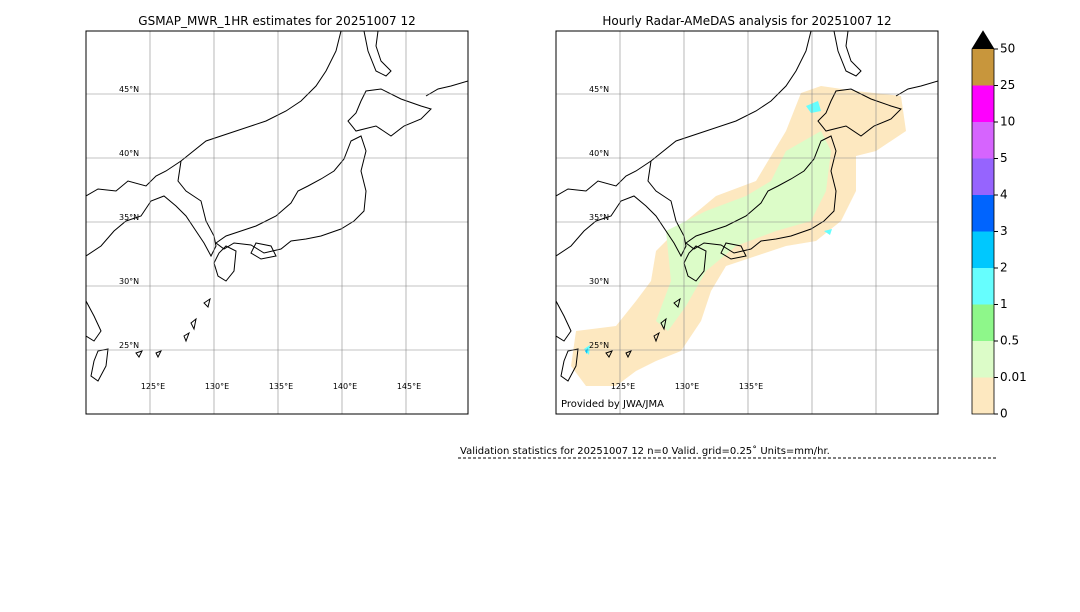 This screenshot has width=1080, height=612. I want to click on panel-title: GSMAP_MWR_1HR estimates for 20251007 12, so click(276, 21).